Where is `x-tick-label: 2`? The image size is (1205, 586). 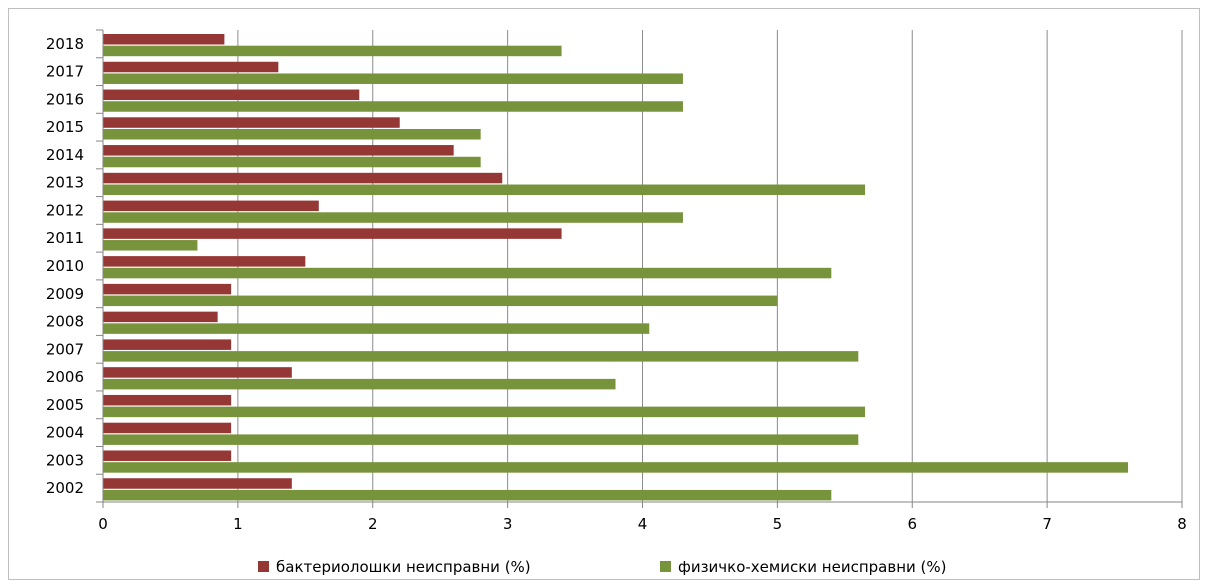 x-tick-label: 2 is located at coordinates (373, 524).